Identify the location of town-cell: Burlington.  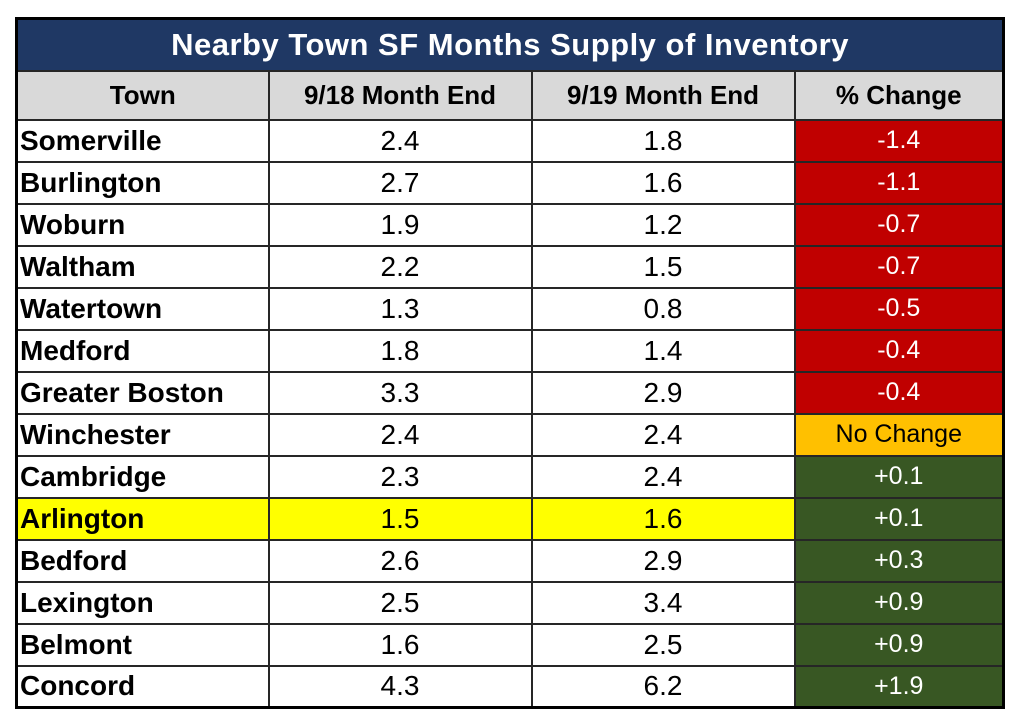
(142, 182).